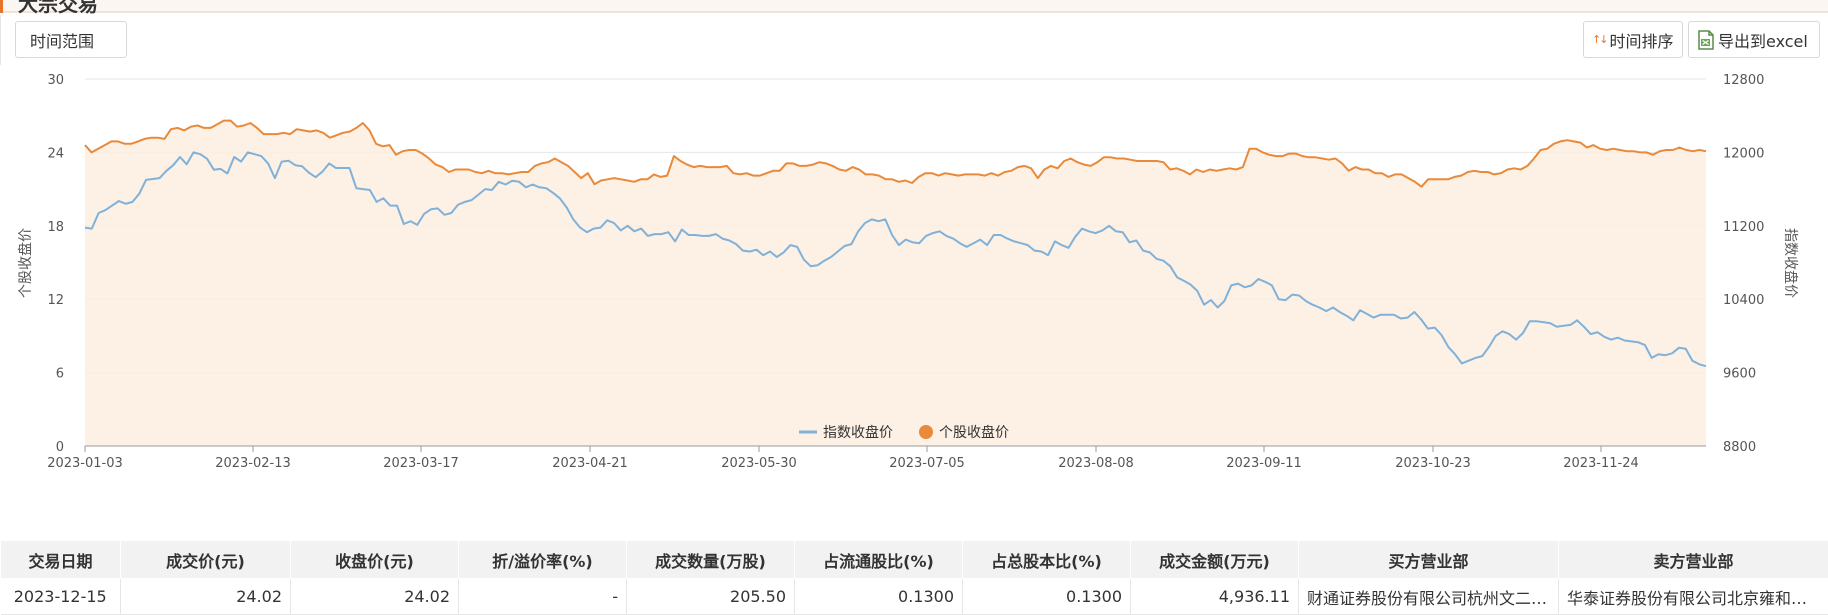 This screenshot has height=615, width=1828. What do you see at coordinates (60, 374) in the screenshot?
I see `y-left-tick-label: 6` at bounding box center [60, 374].